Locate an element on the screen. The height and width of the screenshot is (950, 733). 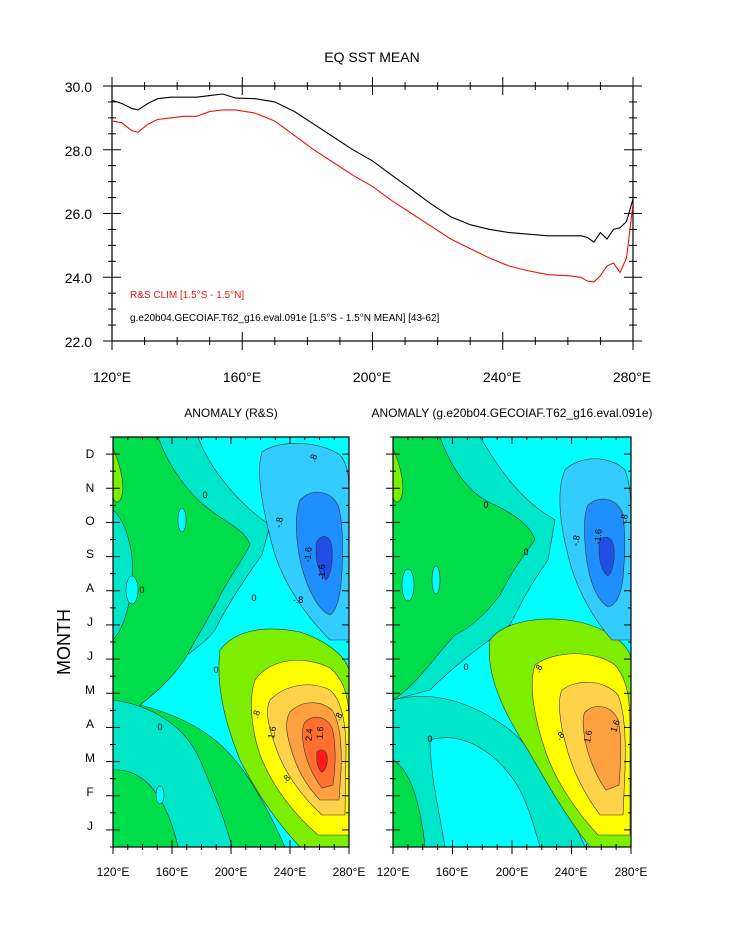
chart-title: EQ SST MEAN is located at coordinates (371, 57).